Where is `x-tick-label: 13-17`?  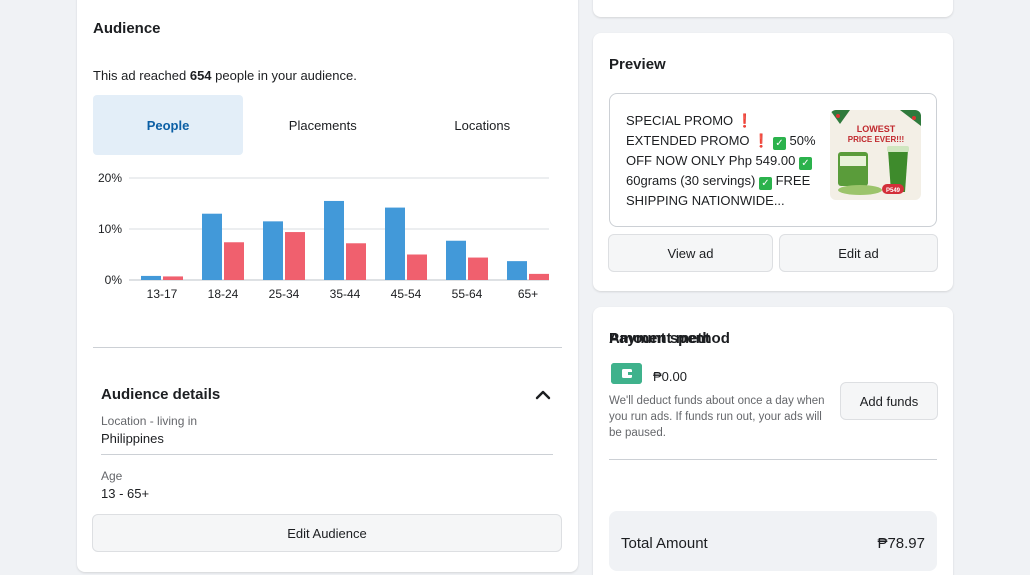 x-tick-label: 13-17 is located at coordinates (162, 294).